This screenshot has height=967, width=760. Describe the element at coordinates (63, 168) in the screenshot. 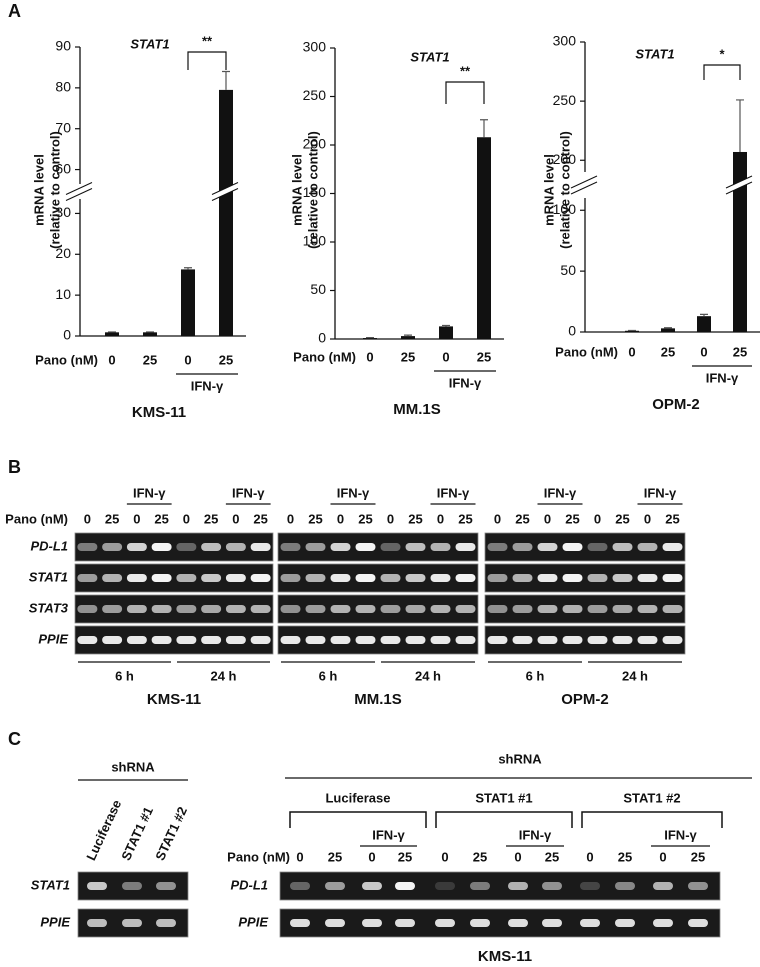

I see `y-tick-label: 60` at that location.